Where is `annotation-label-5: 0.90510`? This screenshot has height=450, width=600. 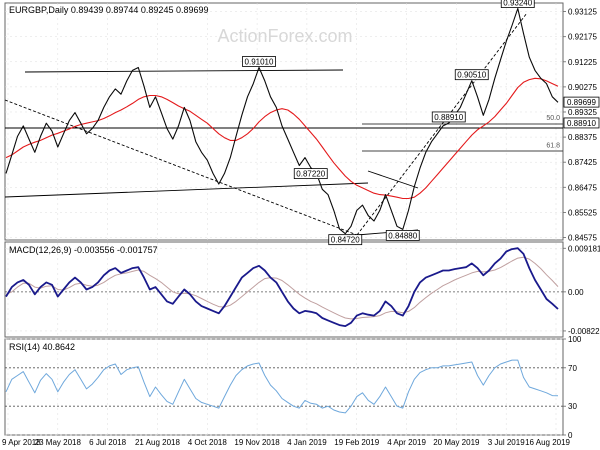 annotation-label-5: 0.90510 is located at coordinates (471, 75).